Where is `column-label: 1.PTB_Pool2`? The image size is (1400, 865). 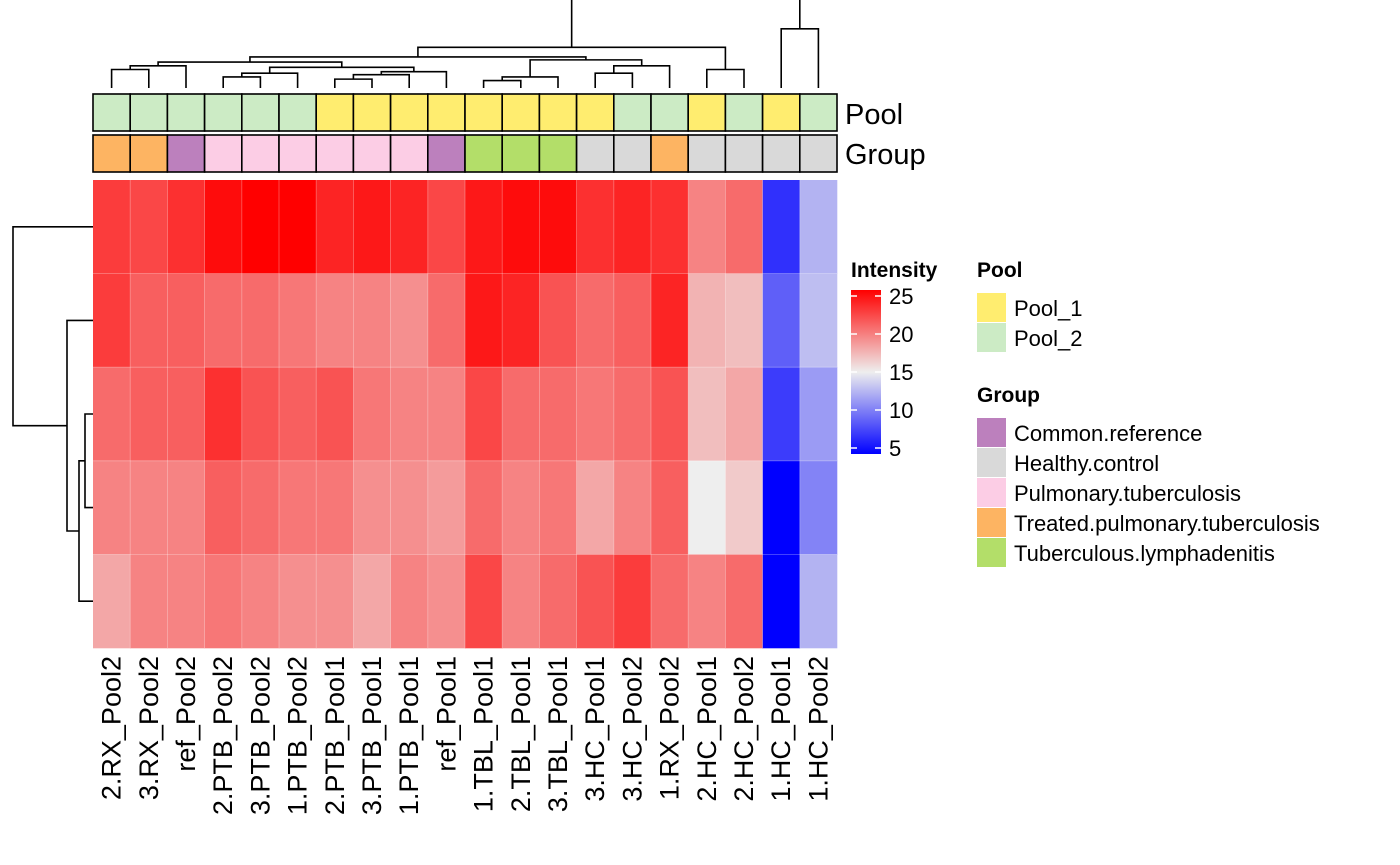 column-label: 1.PTB_Pool2 is located at coordinates (298, 735).